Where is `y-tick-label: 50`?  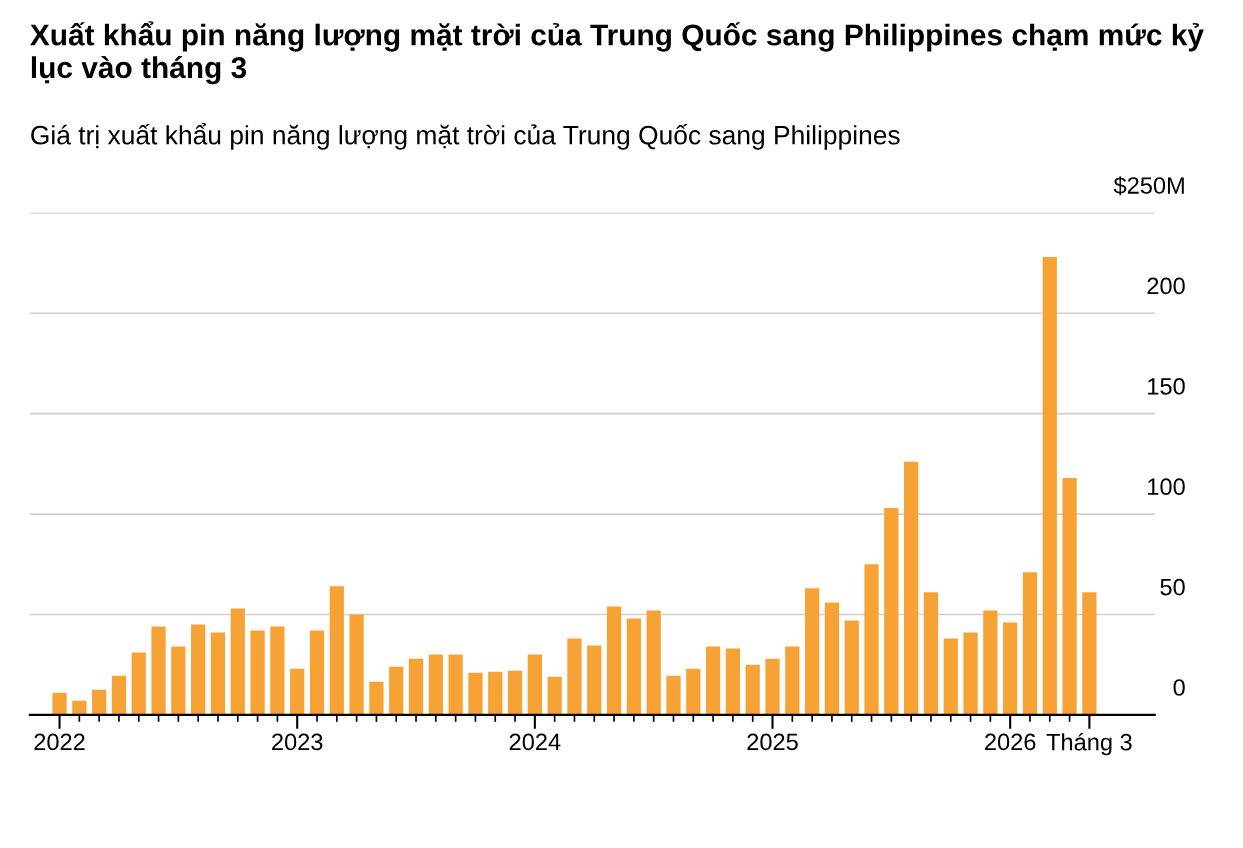
y-tick-label: 50 is located at coordinates (1172, 587).